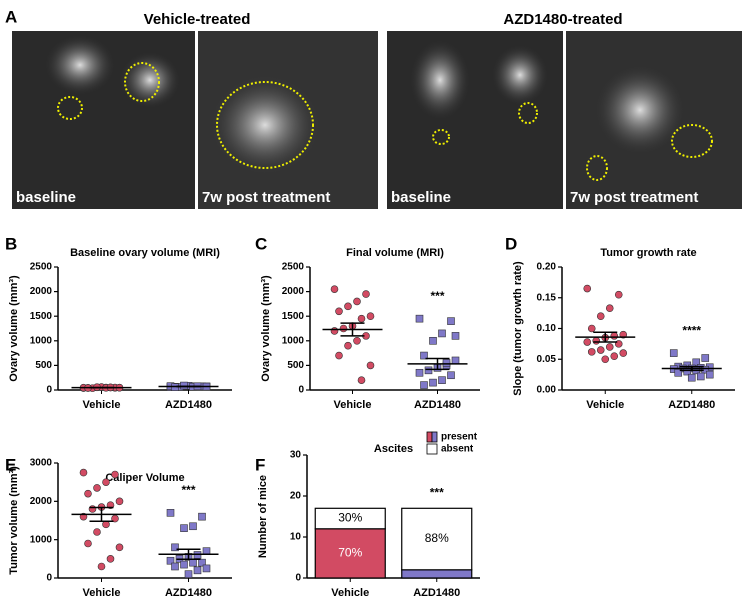  I want to click on group-title: Vehicle-treated, so click(197, 19).